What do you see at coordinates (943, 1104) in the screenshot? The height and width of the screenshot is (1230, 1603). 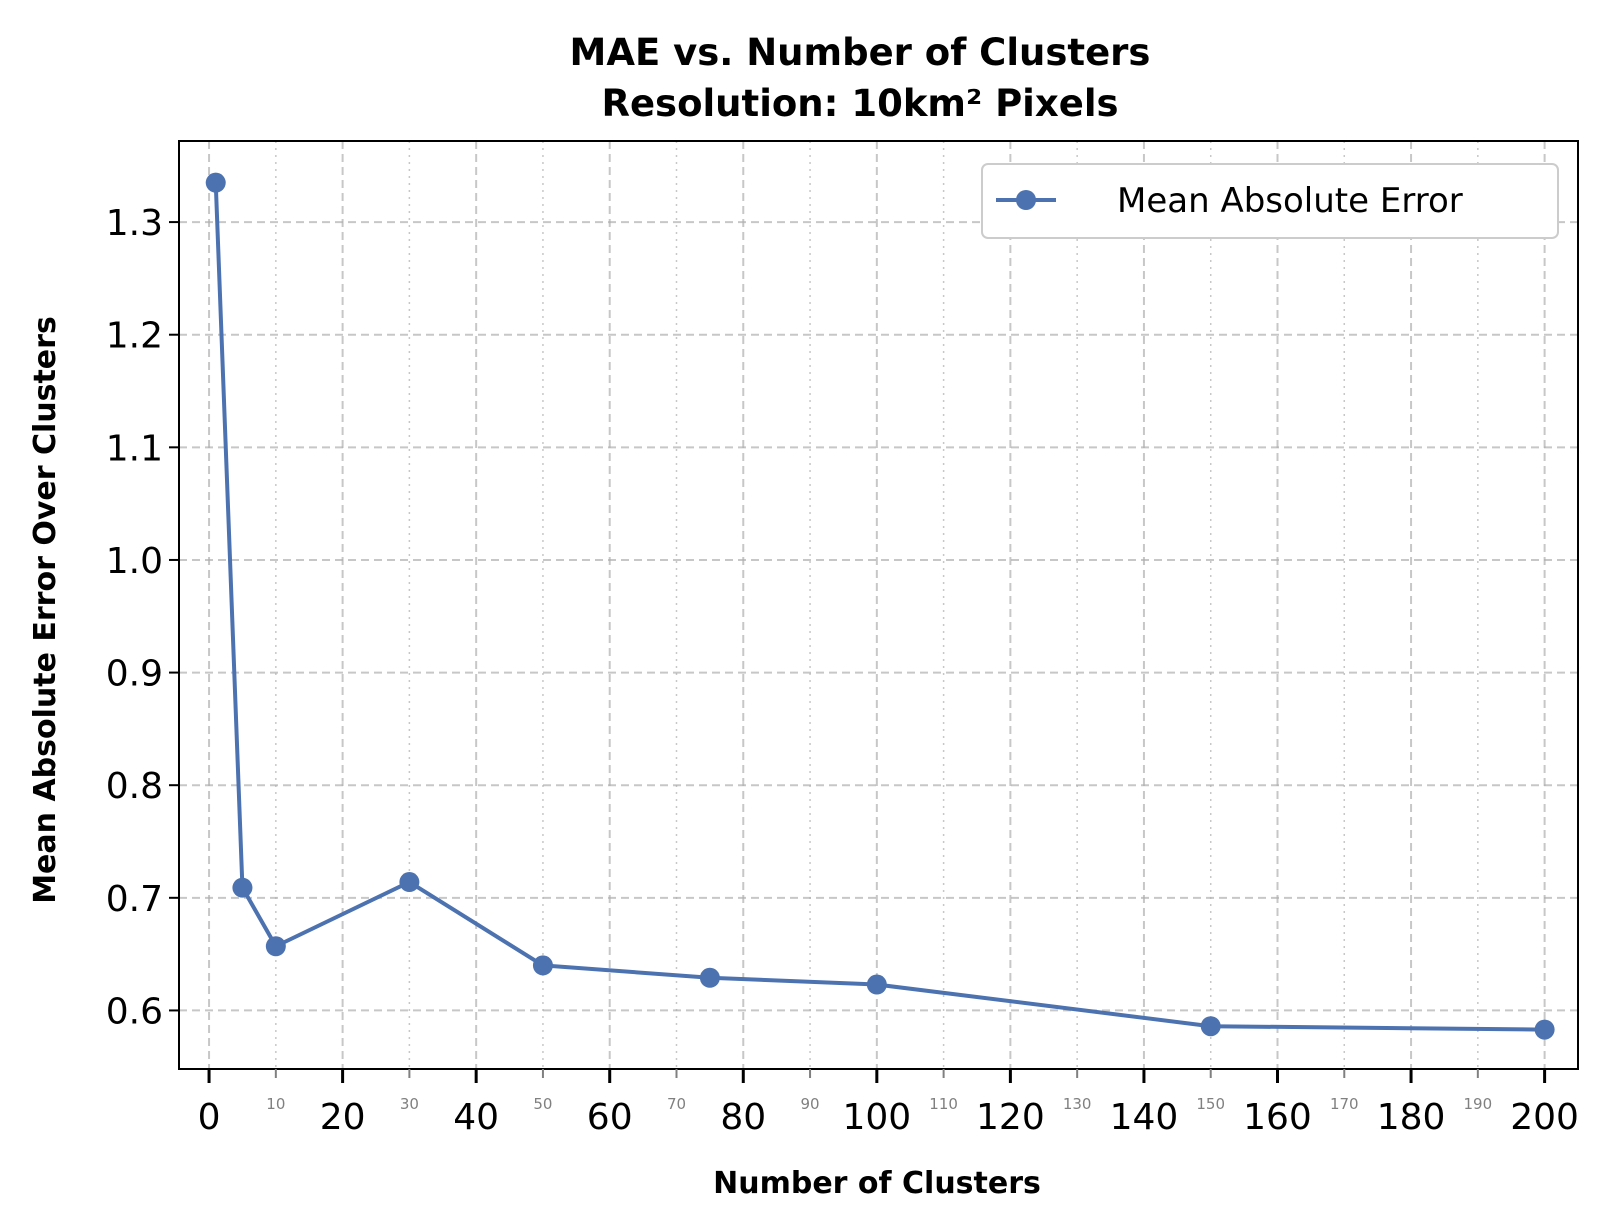 I see `x-minor-tick-label: 110` at bounding box center [943, 1104].